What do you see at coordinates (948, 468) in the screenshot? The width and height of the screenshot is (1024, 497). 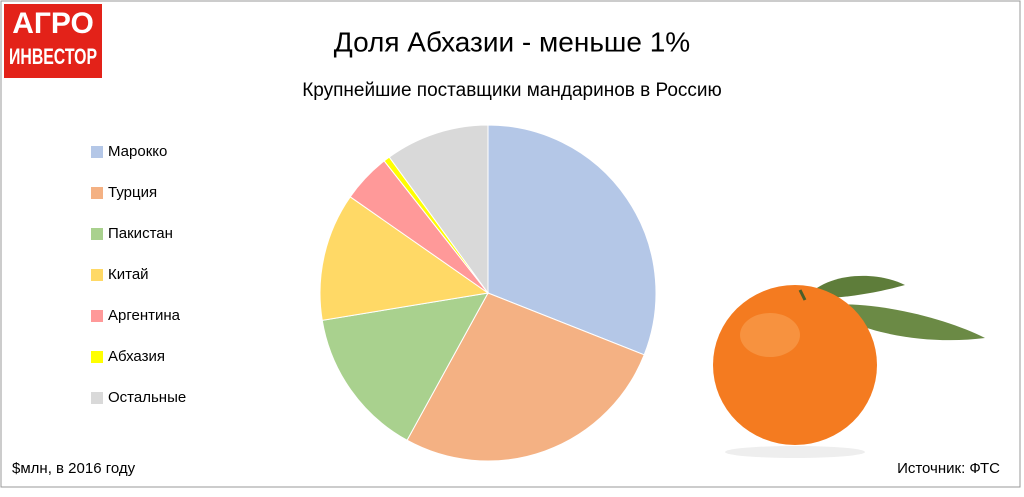 I see `source: Источник: ФТС` at bounding box center [948, 468].